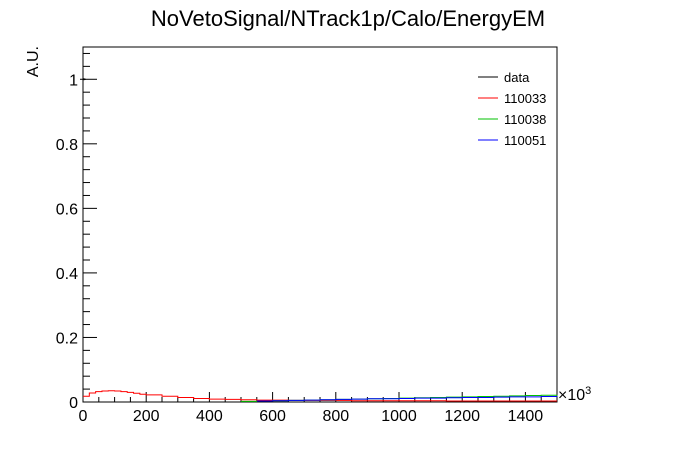 The width and height of the screenshot is (696, 472). What do you see at coordinates (33, 61) in the screenshot?
I see `y-axis-label: A.U.` at bounding box center [33, 61].